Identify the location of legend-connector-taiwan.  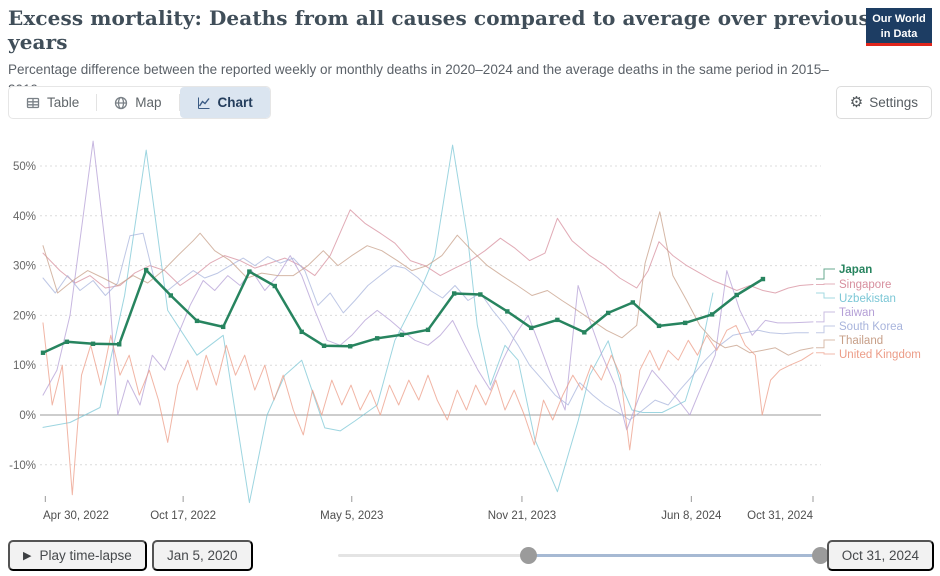
(825, 317).